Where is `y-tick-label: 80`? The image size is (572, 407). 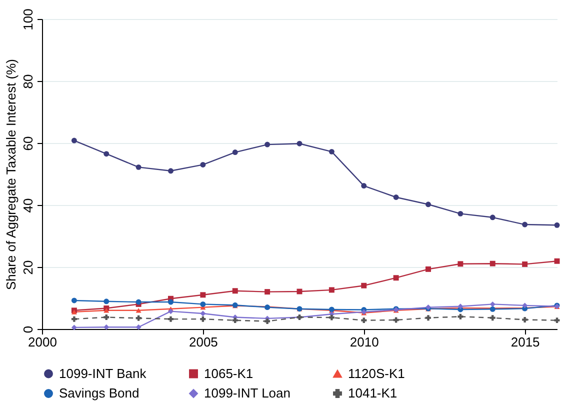
y-tick-label: 80 is located at coordinates (28, 81).